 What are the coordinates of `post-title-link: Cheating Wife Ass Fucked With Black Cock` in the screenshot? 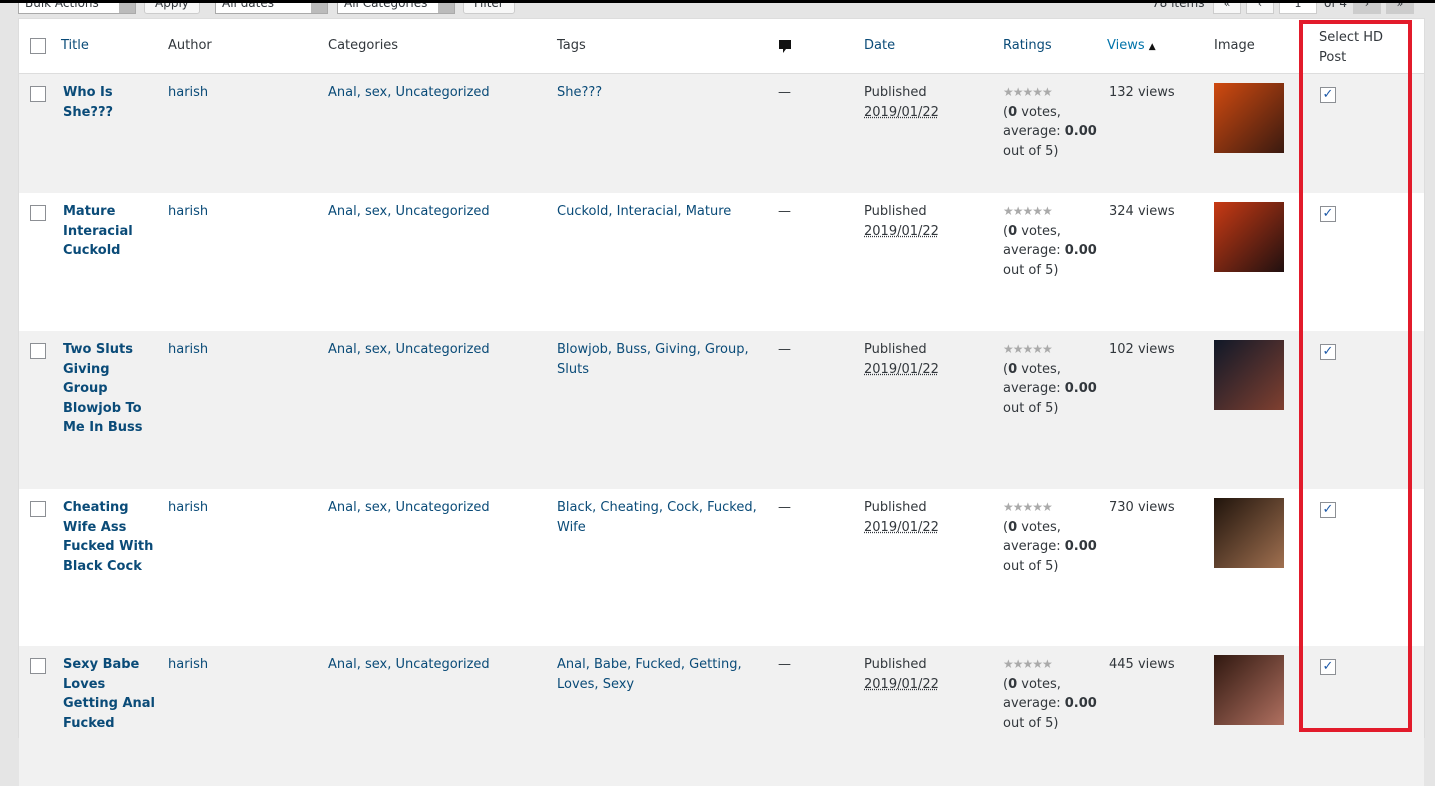 It's located at (108, 537).